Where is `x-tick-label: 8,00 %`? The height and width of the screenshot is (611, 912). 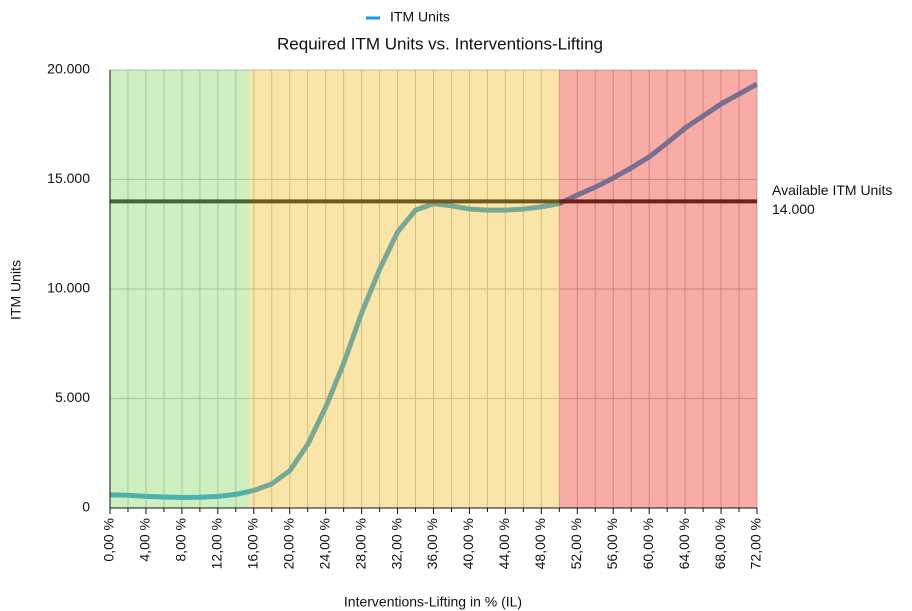
x-tick-label: 8,00 % is located at coordinates (181, 540).